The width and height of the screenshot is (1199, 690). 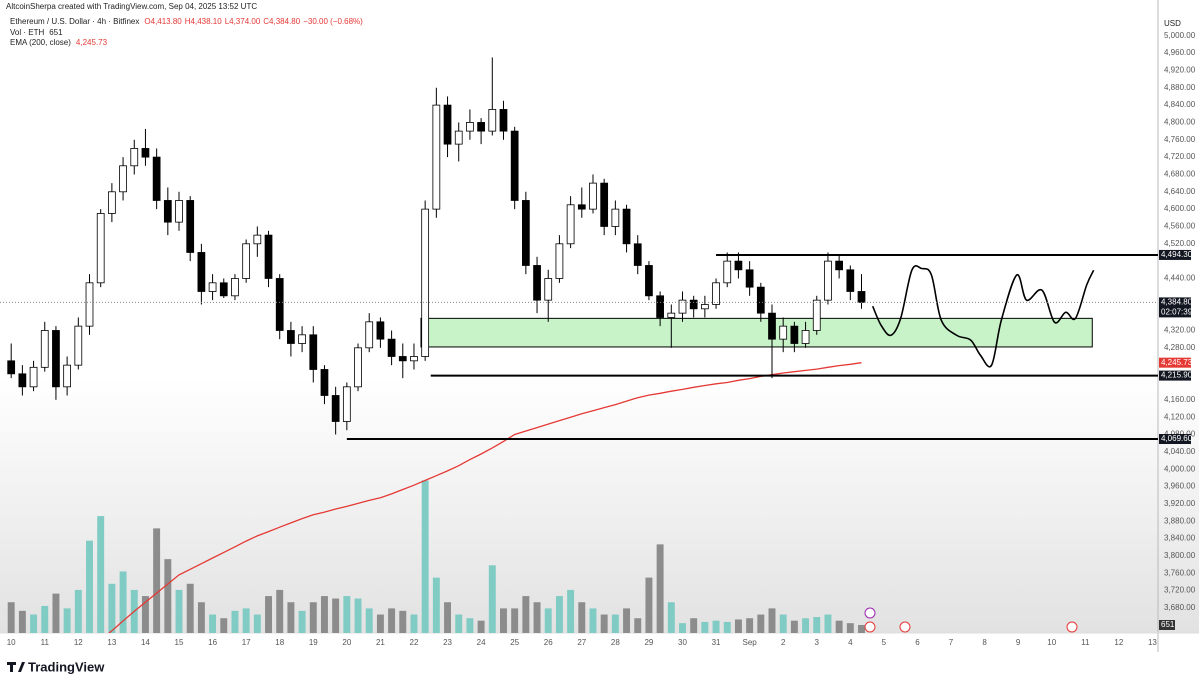 I want to click on countdown: 02:07:39, so click(x=1177, y=312).